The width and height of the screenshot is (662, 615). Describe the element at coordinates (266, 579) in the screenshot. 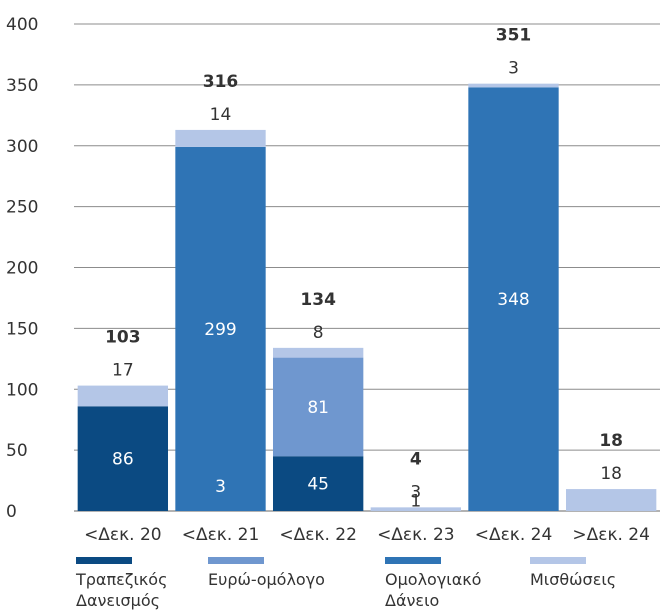

I see `legend-label: Ευρώ-ομόλογο` at that location.